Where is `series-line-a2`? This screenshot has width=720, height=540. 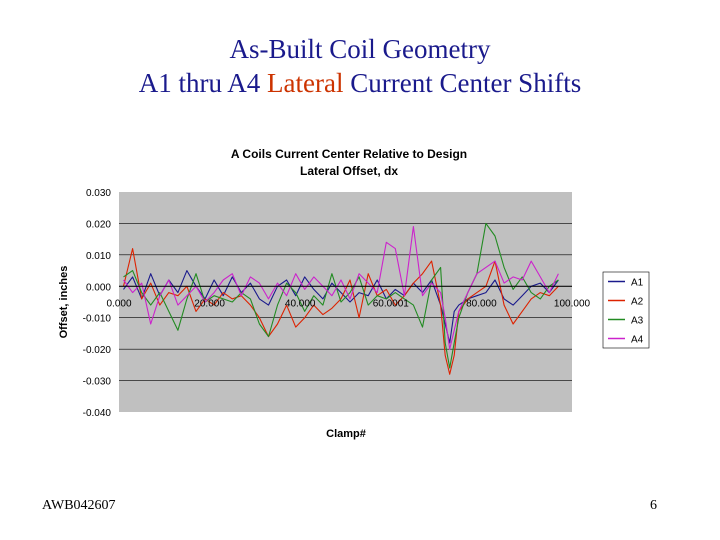 series-line-a2 is located at coordinates (340, 311).